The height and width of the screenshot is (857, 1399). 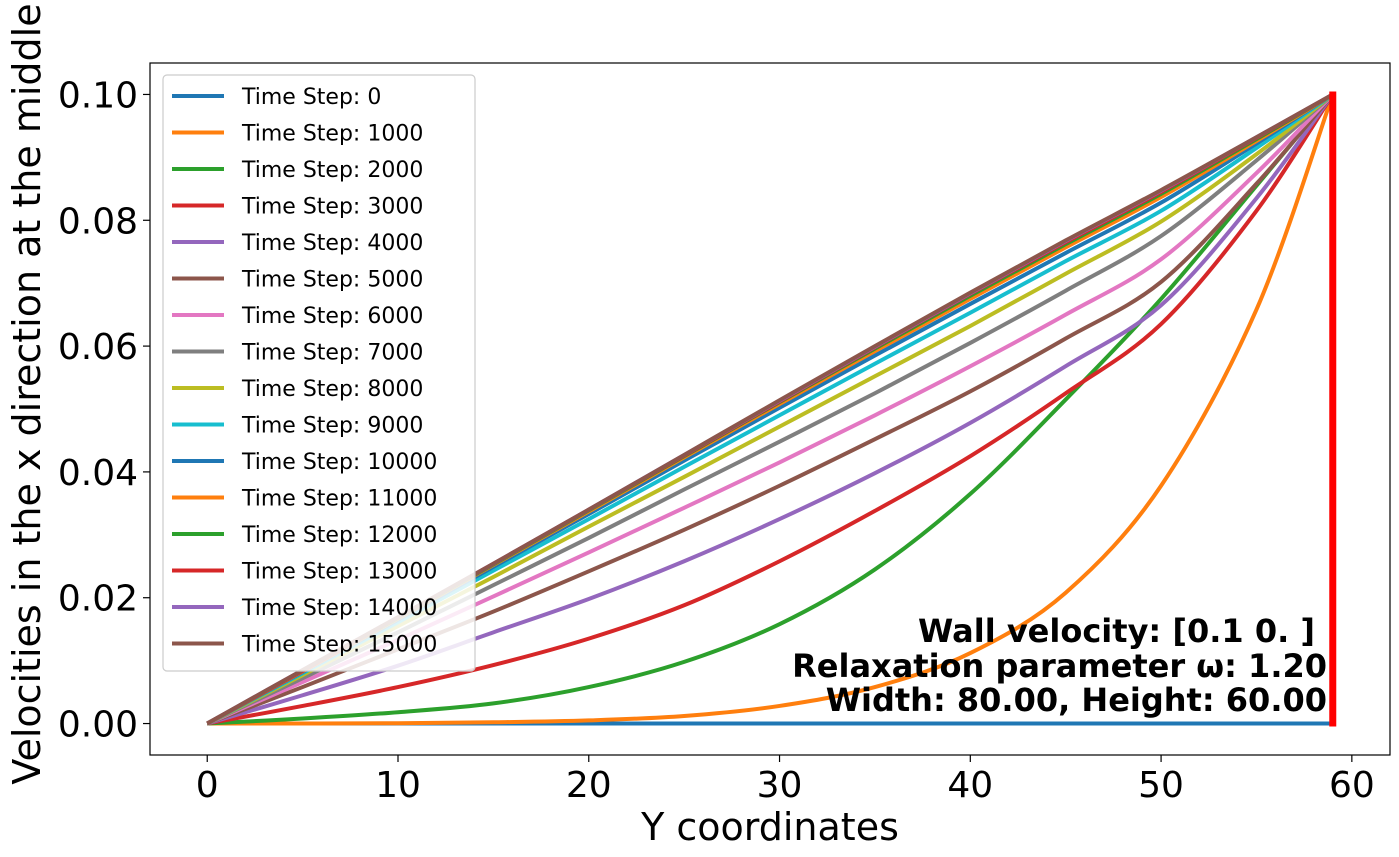 I want to click on x-axis: 0 10 20 30 40 50 60, so click(x=785, y=780).